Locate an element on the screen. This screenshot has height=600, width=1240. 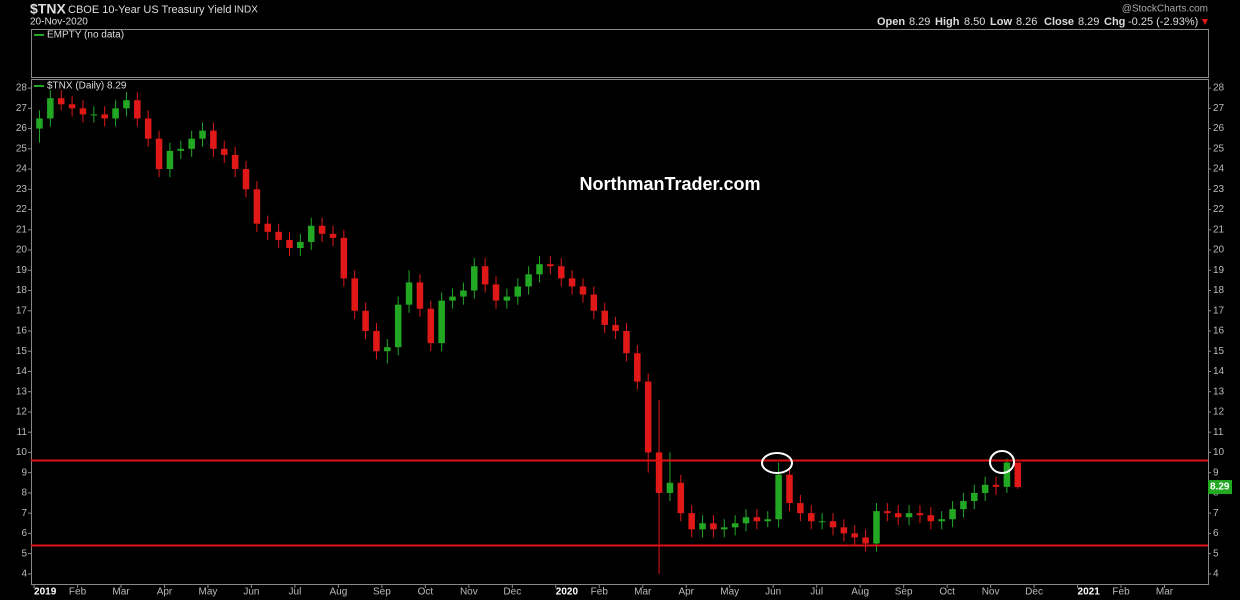
quote-label: Chg is located at coordinates (1114, 22).